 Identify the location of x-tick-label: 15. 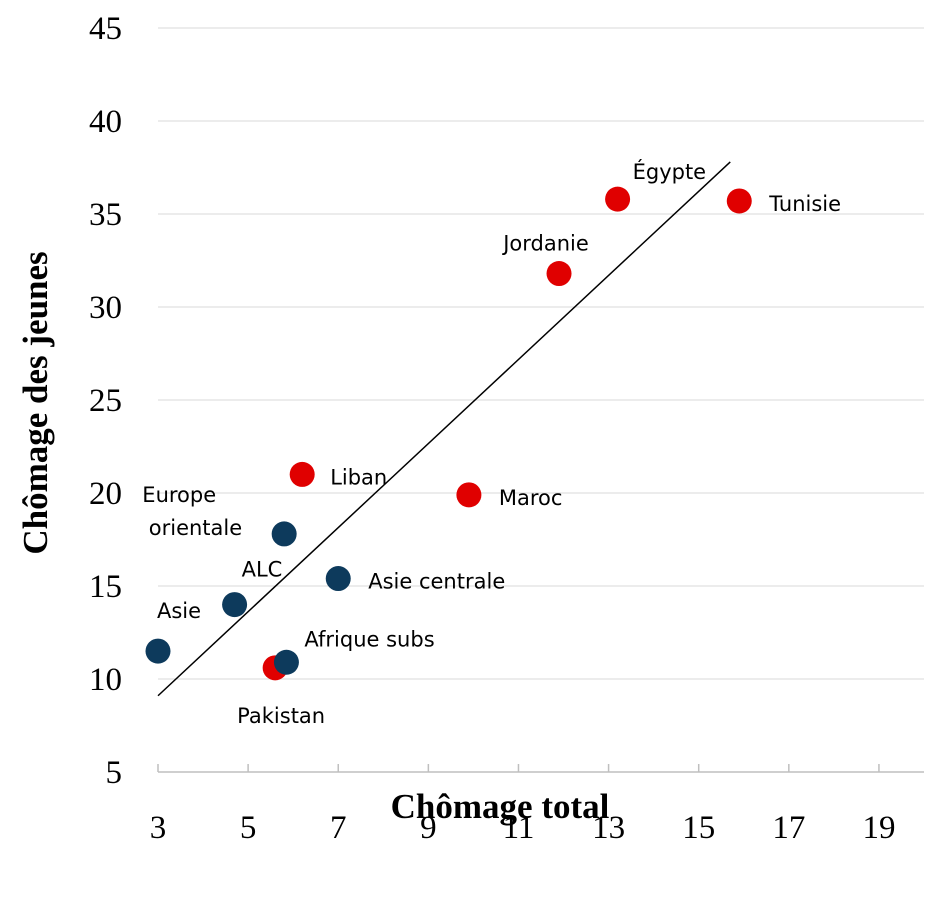
(698, 828).